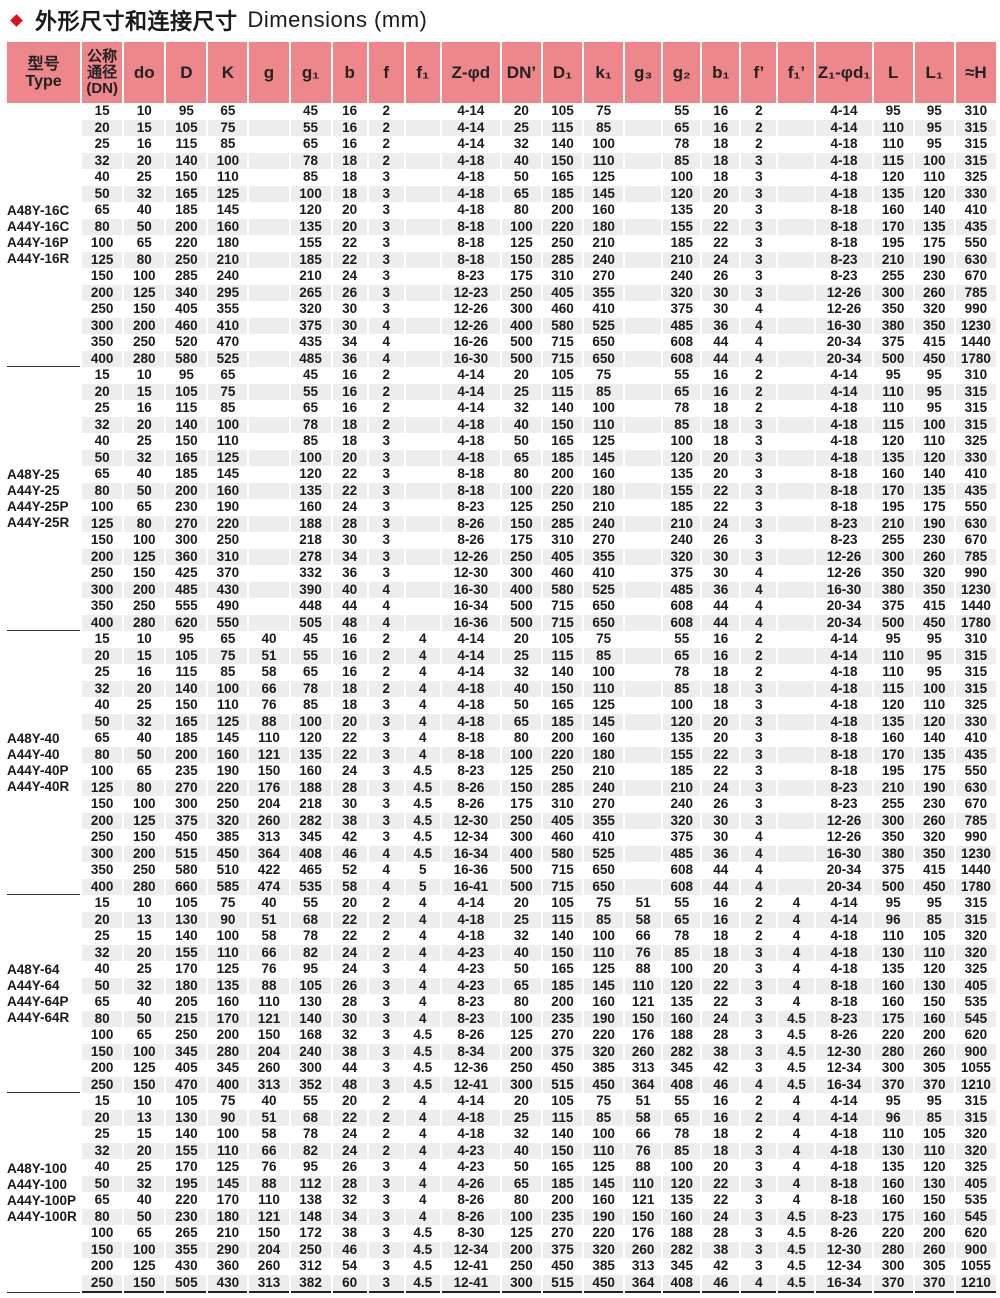 The width and height of the screenshot is (1000, 1298). I want to click on table-cell: 315, so click(975, 391).